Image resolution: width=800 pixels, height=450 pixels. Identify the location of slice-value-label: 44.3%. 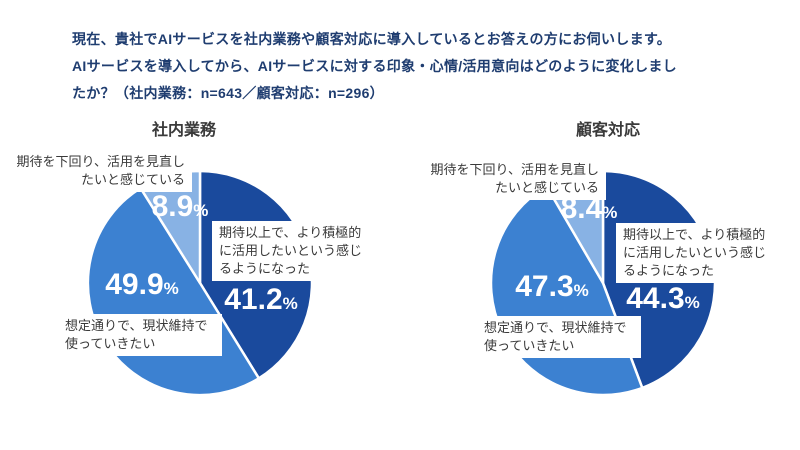
(663, 299).